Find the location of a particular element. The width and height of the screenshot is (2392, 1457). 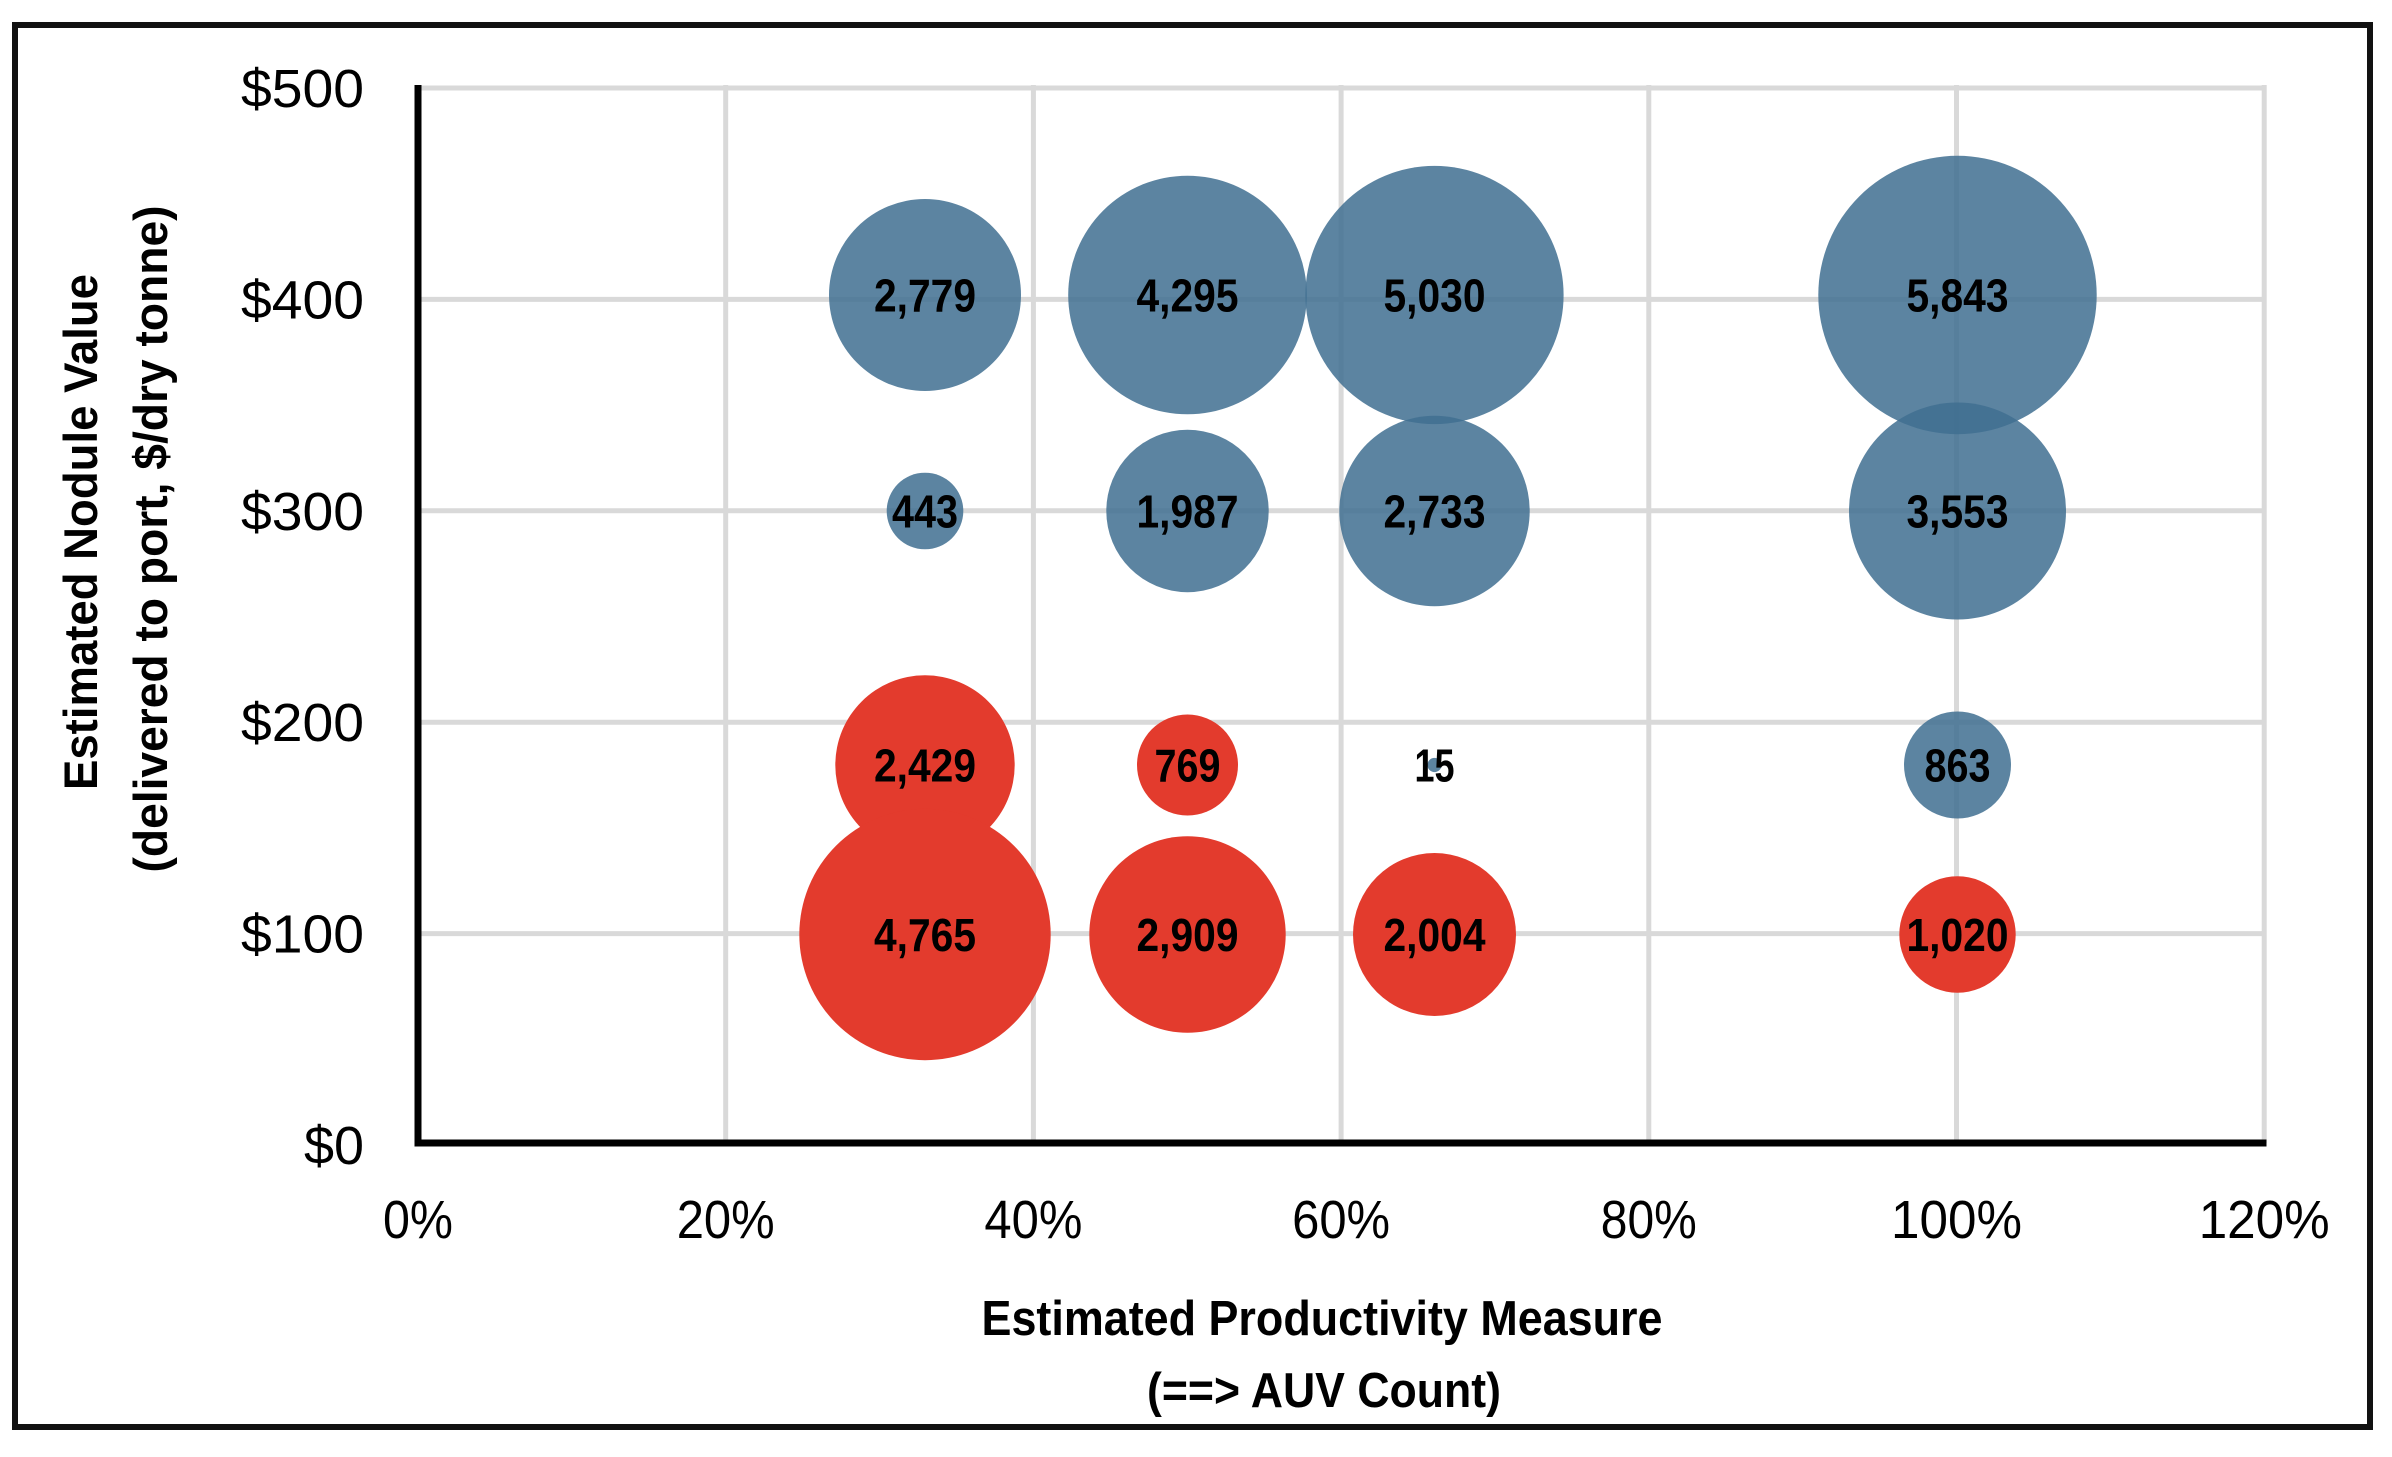

svg-text: 1,987 is located at coordinates (1188, 512).